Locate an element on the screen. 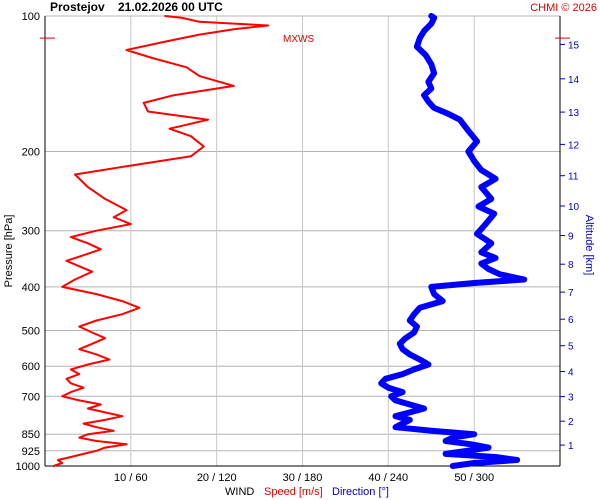  x-tick-labels: 10 / 60 20 / 120 30 / 180 40 / 240 50 / 300 is located at coordinates (304, 478).